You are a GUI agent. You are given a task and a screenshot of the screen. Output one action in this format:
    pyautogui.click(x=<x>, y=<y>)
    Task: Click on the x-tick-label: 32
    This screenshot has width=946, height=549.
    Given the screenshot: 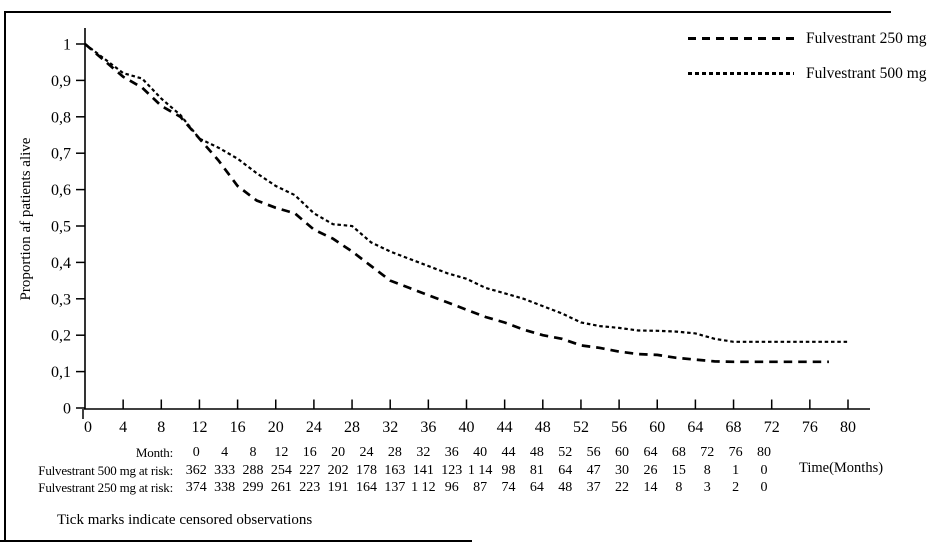 What is the action you would take?
    pyautogui.click(x=390, y=427)
    